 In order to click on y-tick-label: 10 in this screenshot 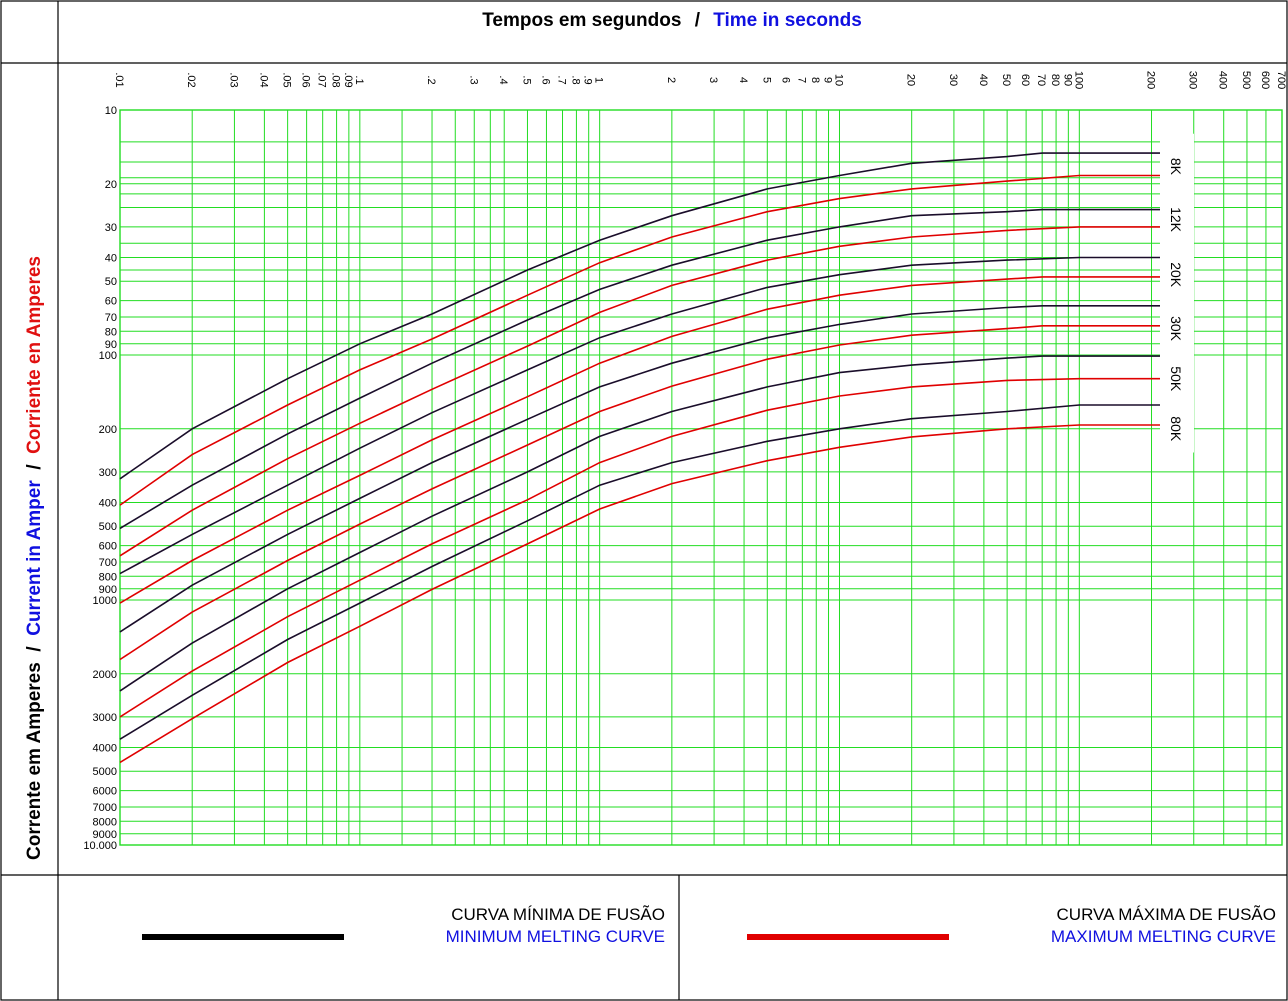, I will do `click(111, 111)`.